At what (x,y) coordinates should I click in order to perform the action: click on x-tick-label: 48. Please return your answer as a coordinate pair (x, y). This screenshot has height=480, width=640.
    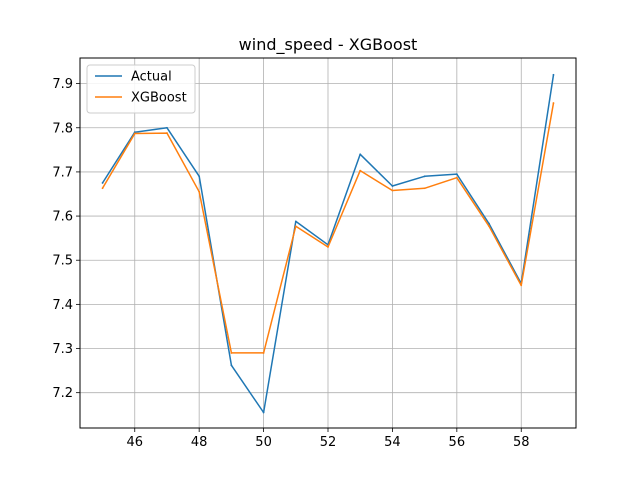
    Looking at the image, I should click on (199, 442).